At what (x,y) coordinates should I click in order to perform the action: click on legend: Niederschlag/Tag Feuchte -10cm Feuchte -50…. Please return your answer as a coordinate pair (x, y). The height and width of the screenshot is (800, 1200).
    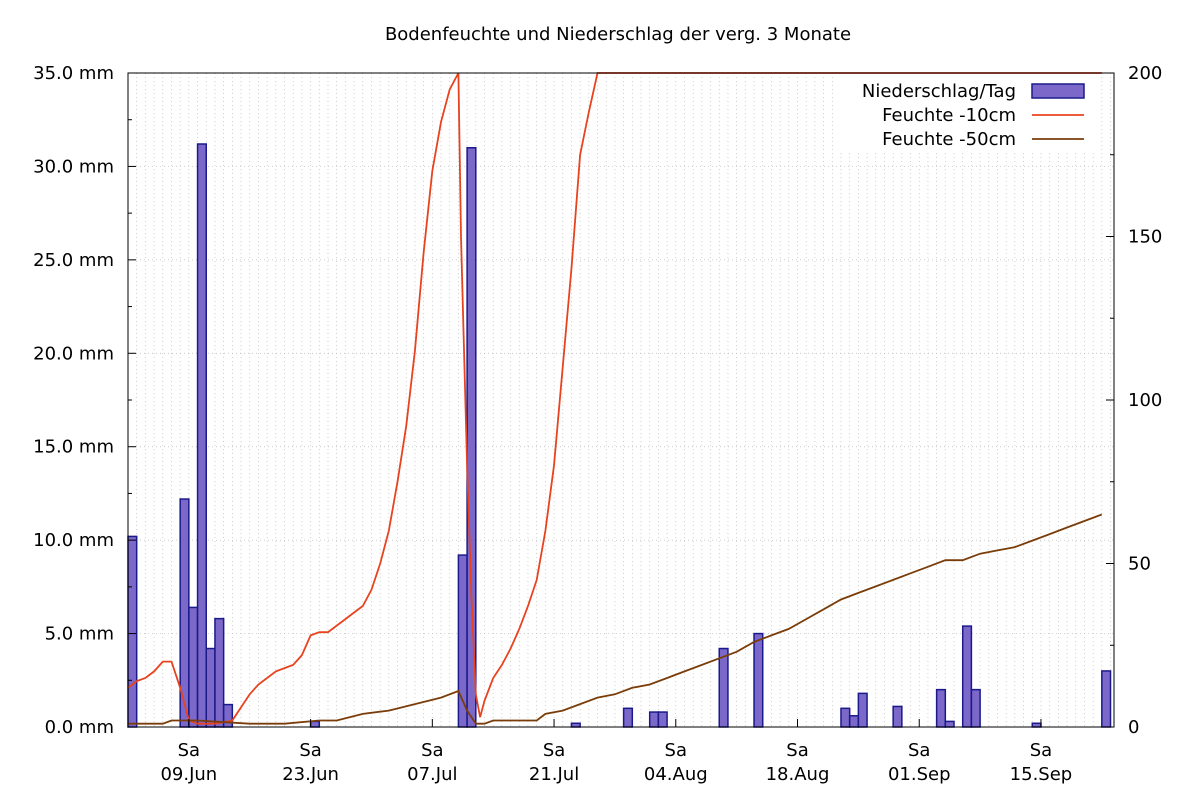
    Looking at the image, I should click on (966, 113).